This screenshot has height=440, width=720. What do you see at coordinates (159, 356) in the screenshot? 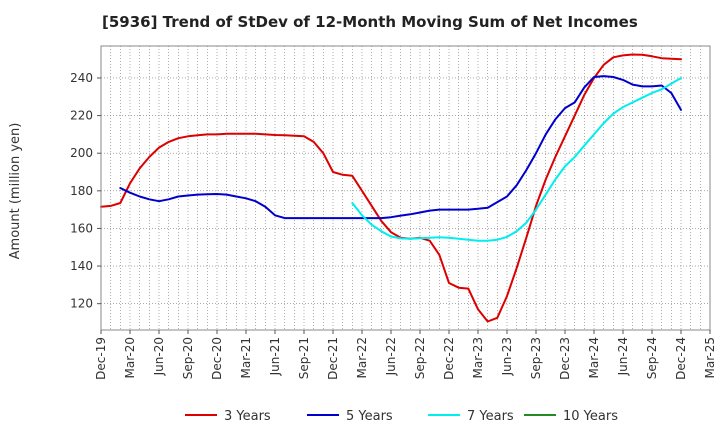
I see `x-tick-label: Jun-20` at bounding box center [159, 356].